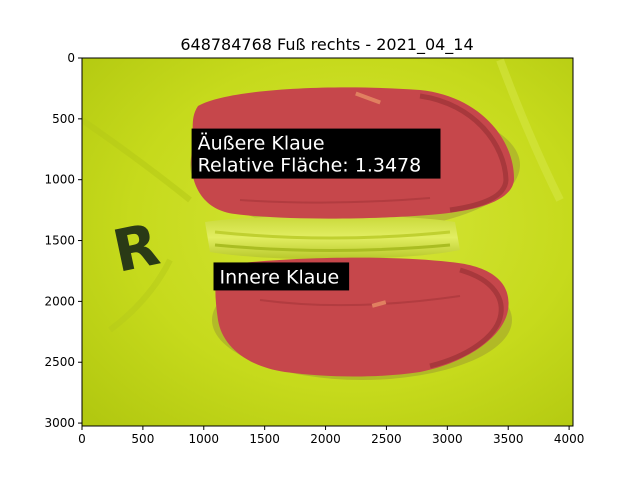  What do you see at coordinates (464, 153) in the screenshot?
I see `outer-claw-wall` at bounding box center [464, 153].